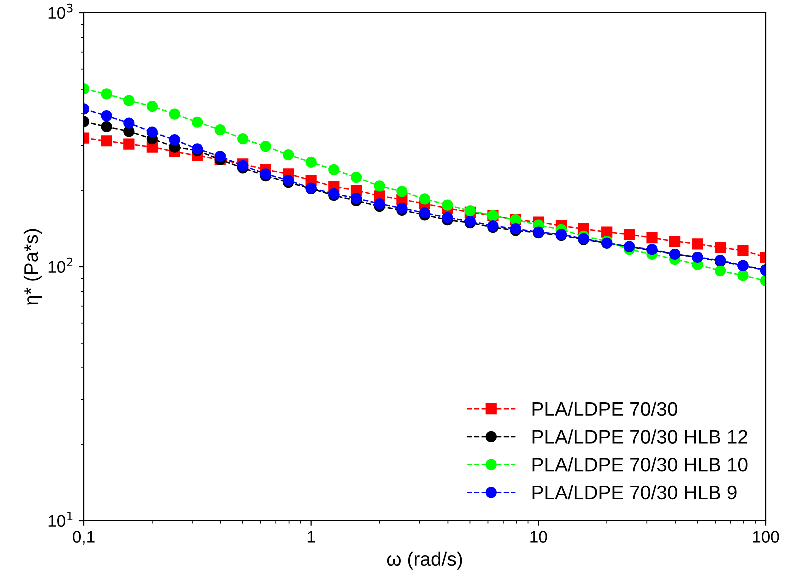  I want to click on legend-label: PLA/LDPE 70/30 HLB 10, so click(640, 465).